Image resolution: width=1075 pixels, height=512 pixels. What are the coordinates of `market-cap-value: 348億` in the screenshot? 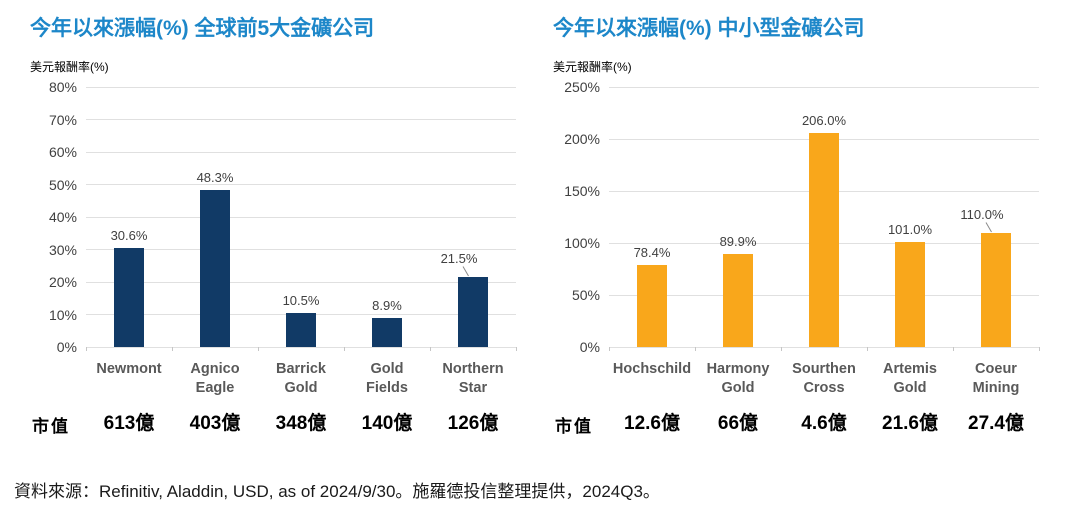 It's located at (301, 423).